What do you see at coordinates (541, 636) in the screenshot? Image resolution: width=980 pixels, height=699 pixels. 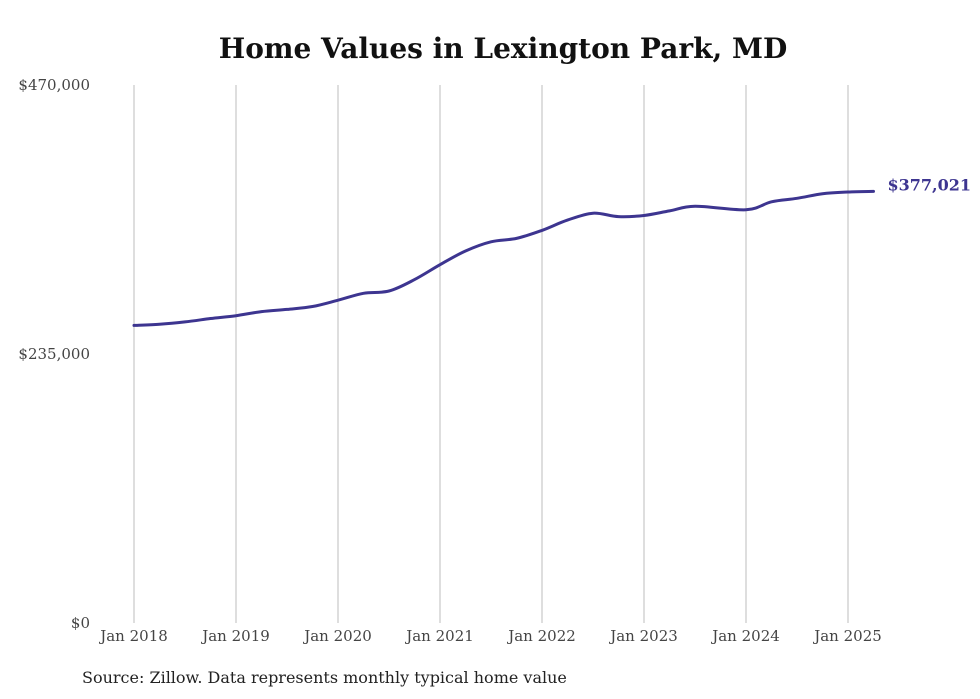 I see `x-tick-label: Jan 2022` at bounding box center [541, 636].